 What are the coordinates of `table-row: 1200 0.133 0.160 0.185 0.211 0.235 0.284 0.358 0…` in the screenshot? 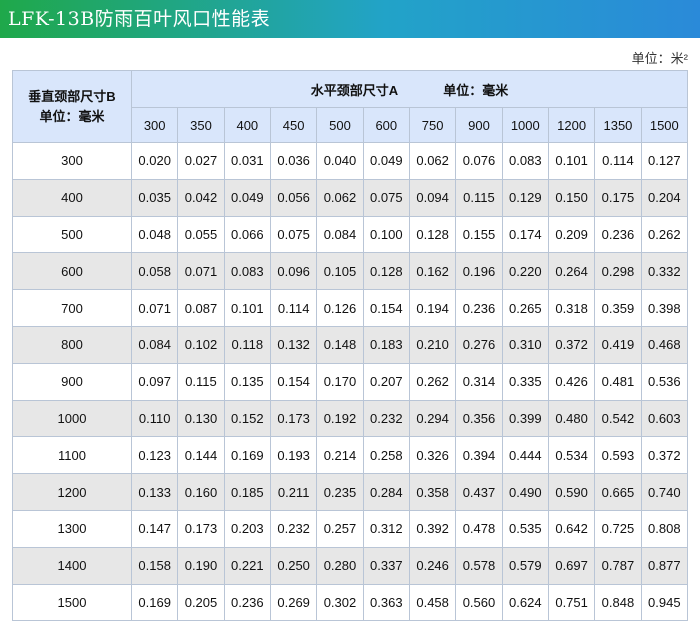 It's located at (350, 492).